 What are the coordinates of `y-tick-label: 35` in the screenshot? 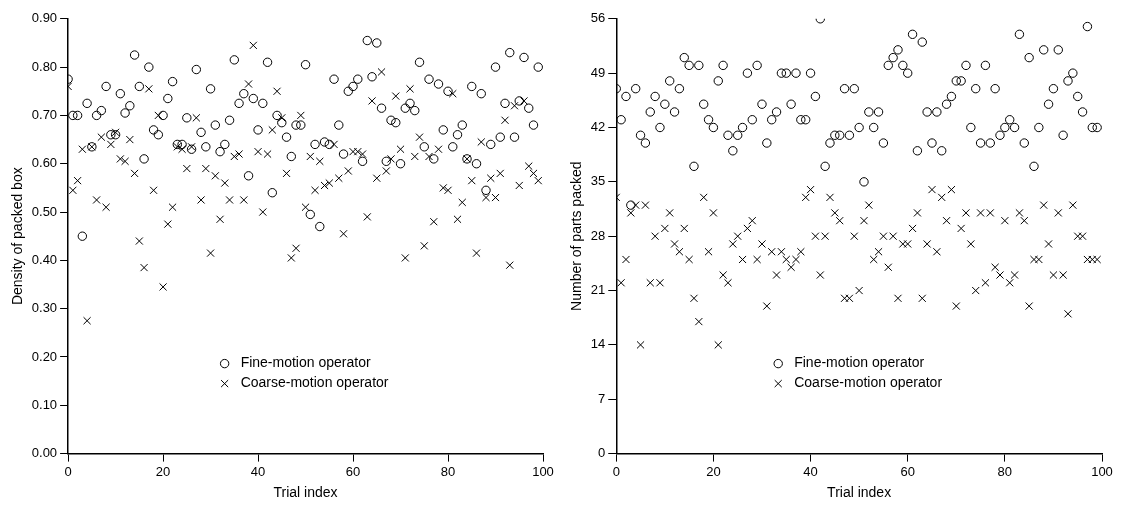 It's located at (598, 181).